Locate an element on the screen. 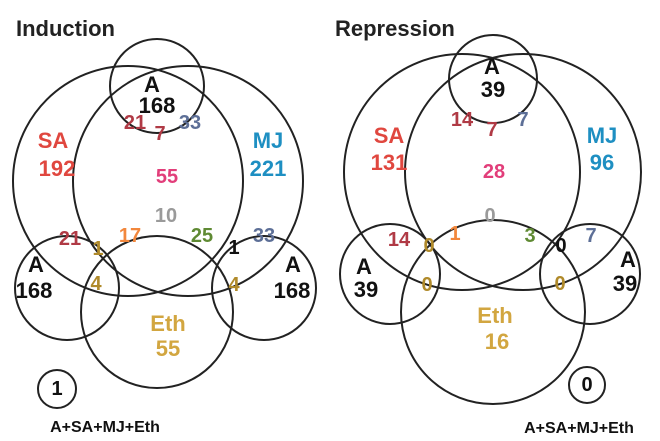 This screenshot has height=441, width=660. a-left-count-value: 39 is located at coordinates (366, 289).